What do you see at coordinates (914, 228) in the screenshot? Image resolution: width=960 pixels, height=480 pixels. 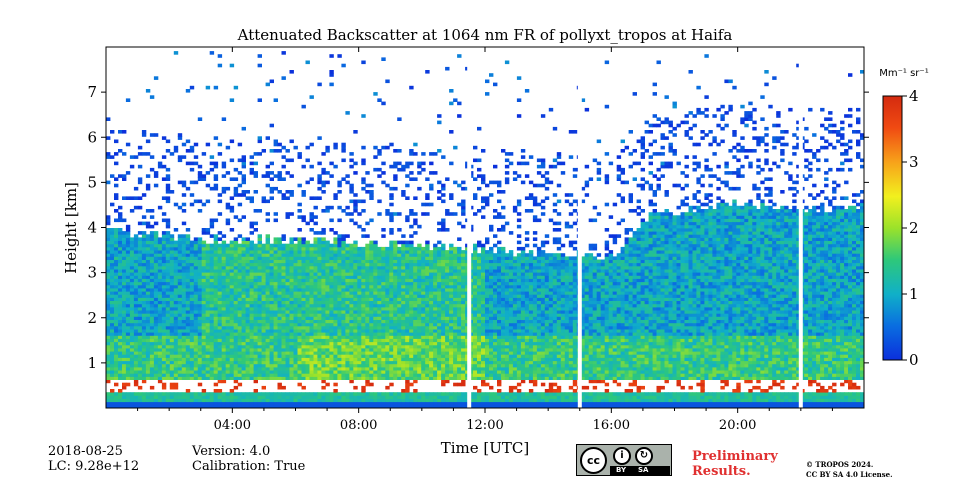 I see `colorbar-tick-label: 2` at bounding box center [914, 228].